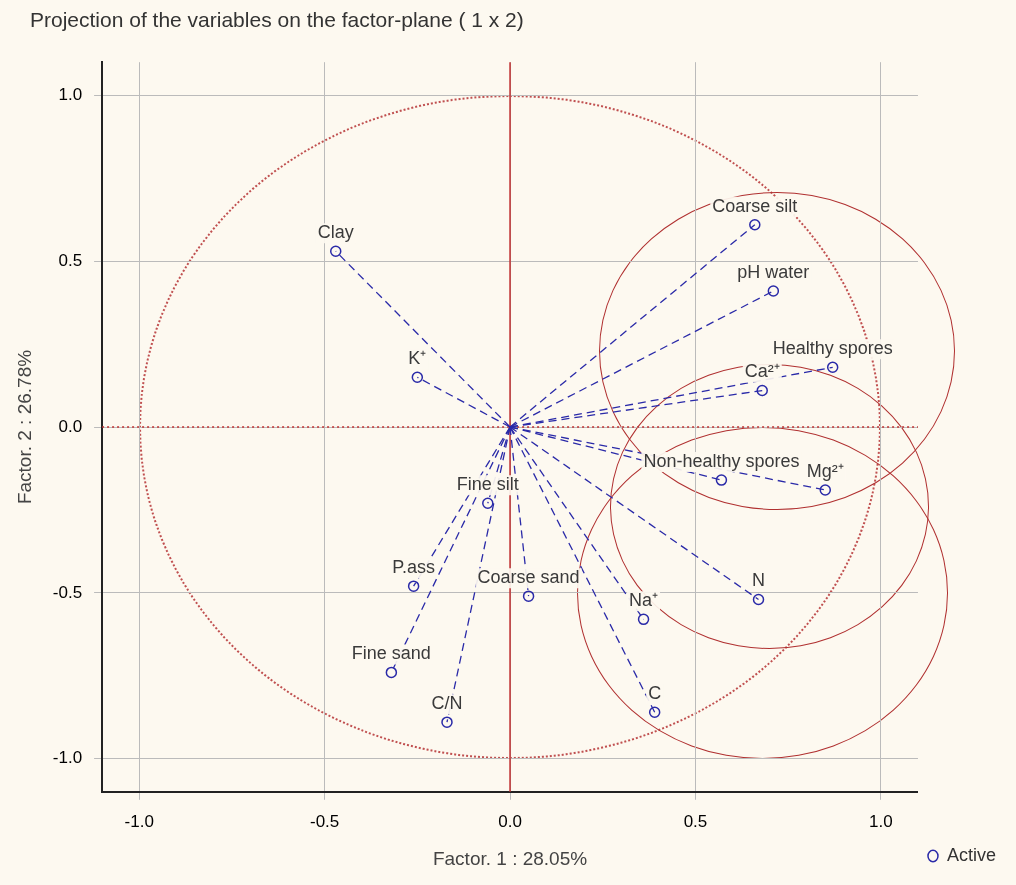  I want to click on x-tick-label: 1.0, so click(881, 821).